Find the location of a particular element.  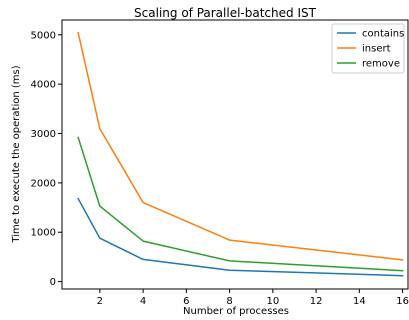

x-tick-label: 14 is located at coordinates (359, 301).